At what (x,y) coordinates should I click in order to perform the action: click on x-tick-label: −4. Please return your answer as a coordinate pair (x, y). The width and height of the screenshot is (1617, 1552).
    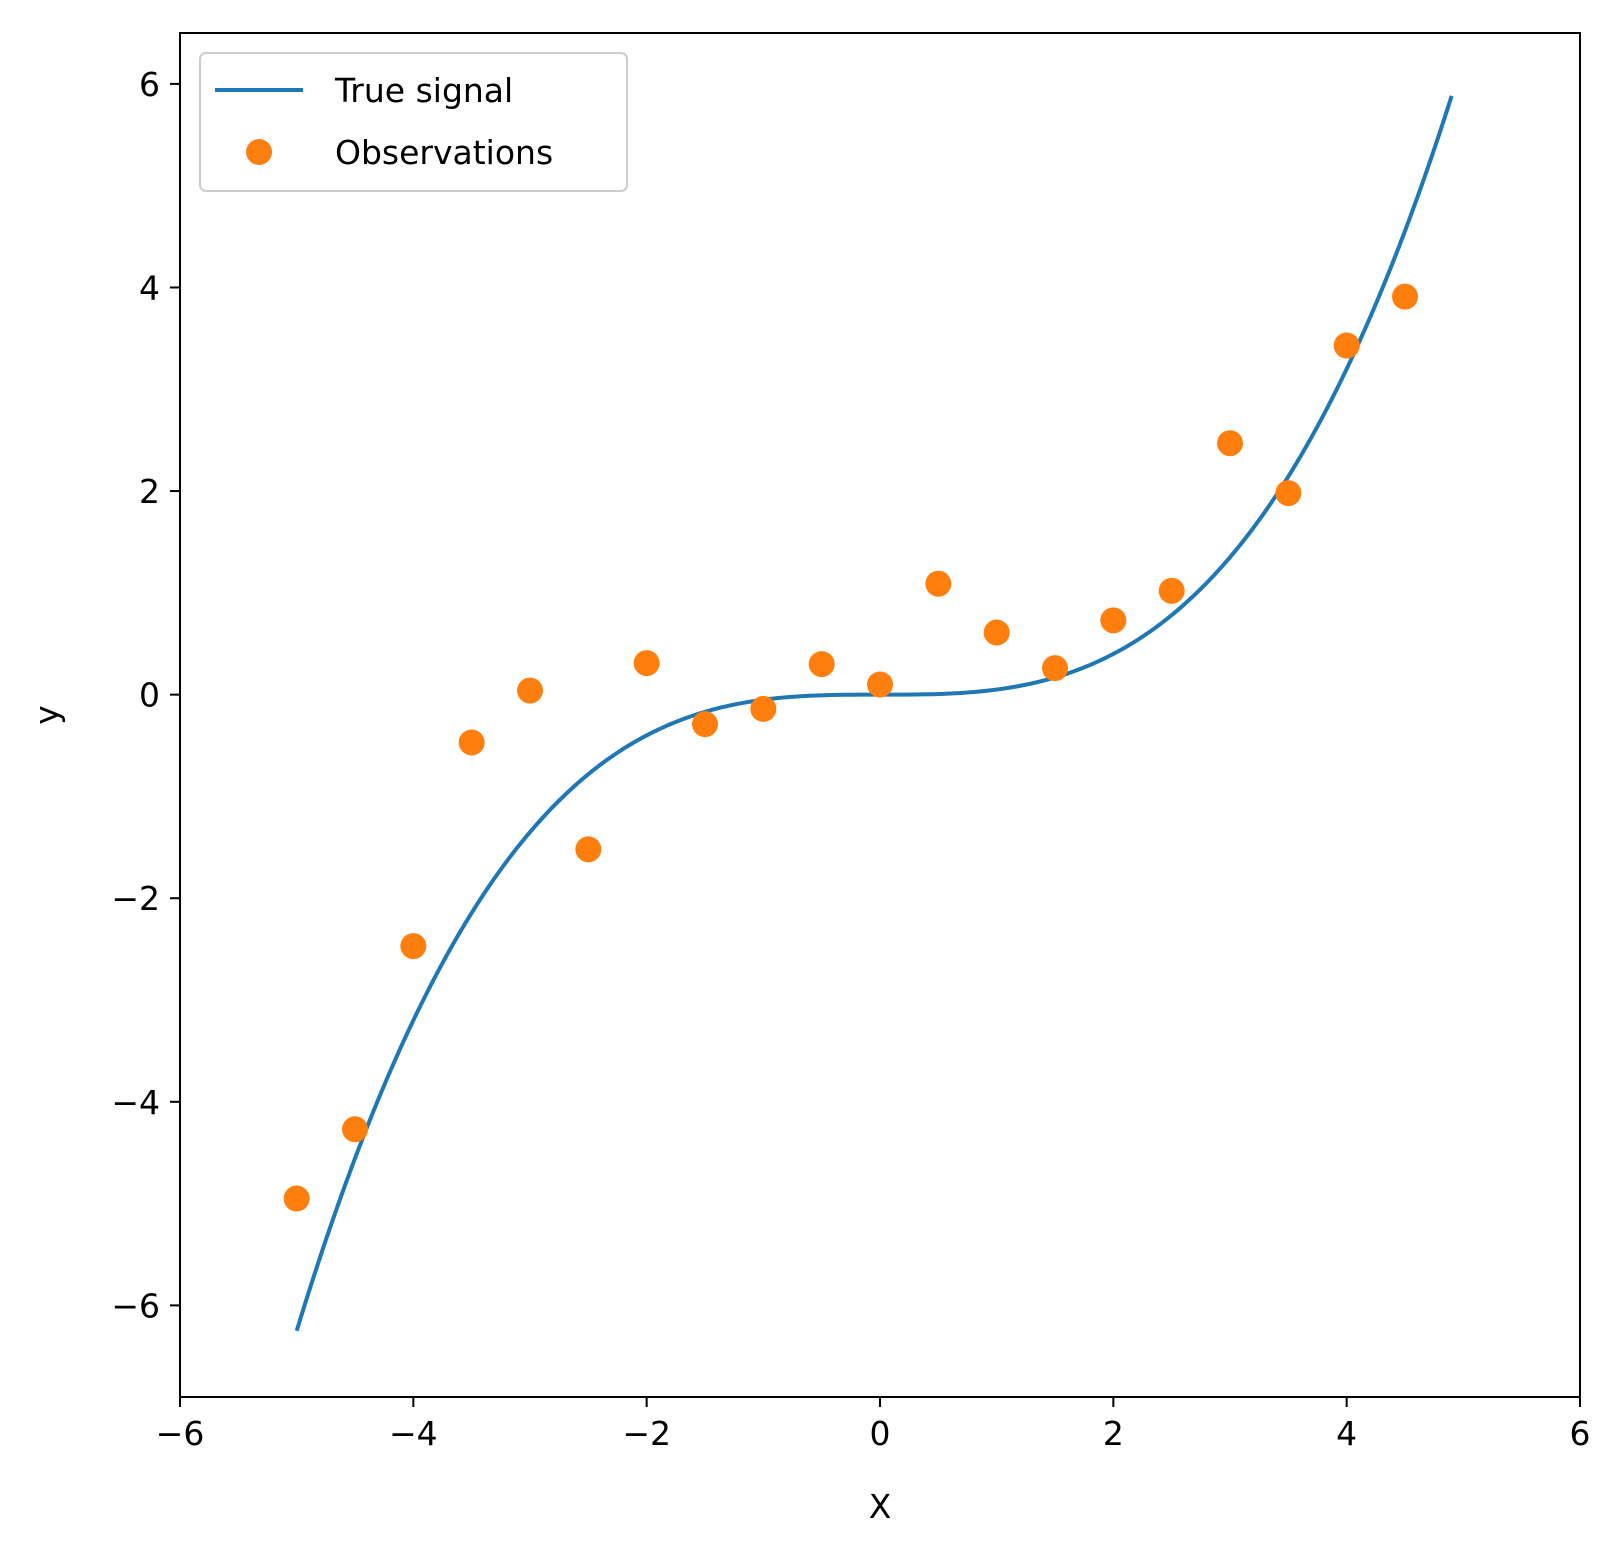
    Looking at the image, I should click on (413, 1433).